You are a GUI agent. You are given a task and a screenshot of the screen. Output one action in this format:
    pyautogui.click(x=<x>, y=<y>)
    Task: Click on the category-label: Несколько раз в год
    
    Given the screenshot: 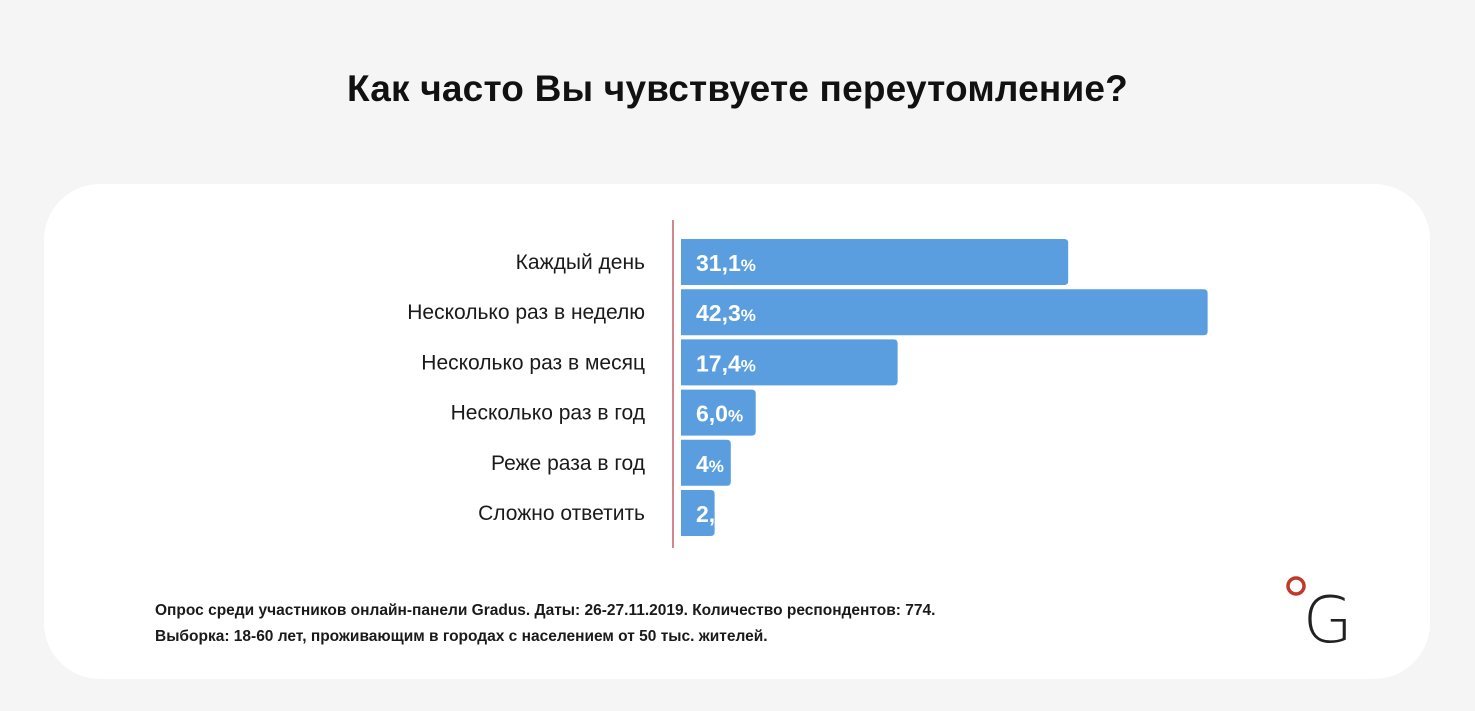 What is the action you would take?
    pyautogui.click(x=548, y=413)
    